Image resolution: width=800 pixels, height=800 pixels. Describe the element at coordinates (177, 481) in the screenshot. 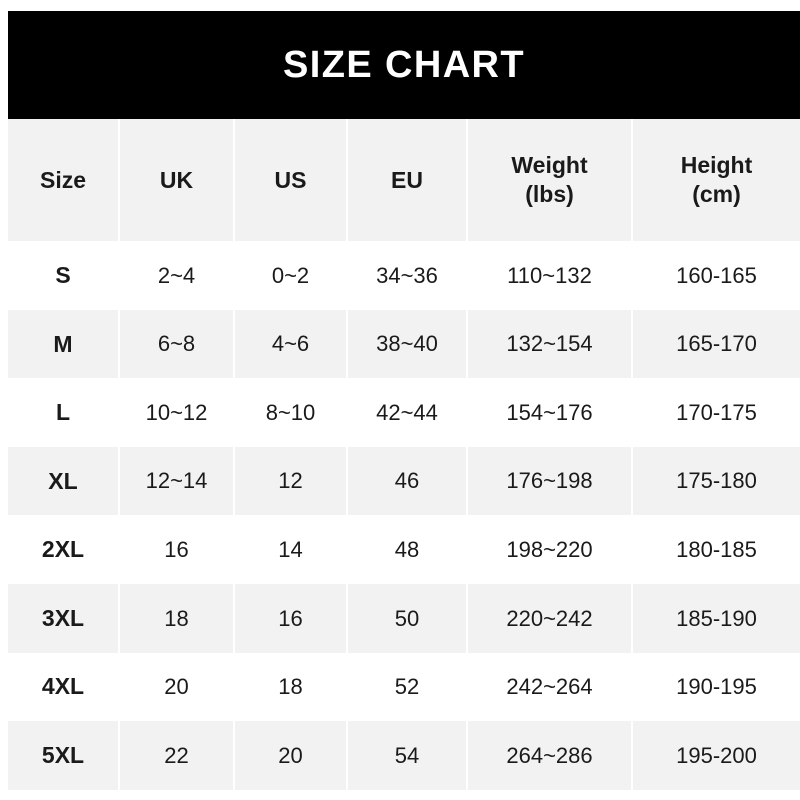

I see `cell-uk: 12~14` at that location.